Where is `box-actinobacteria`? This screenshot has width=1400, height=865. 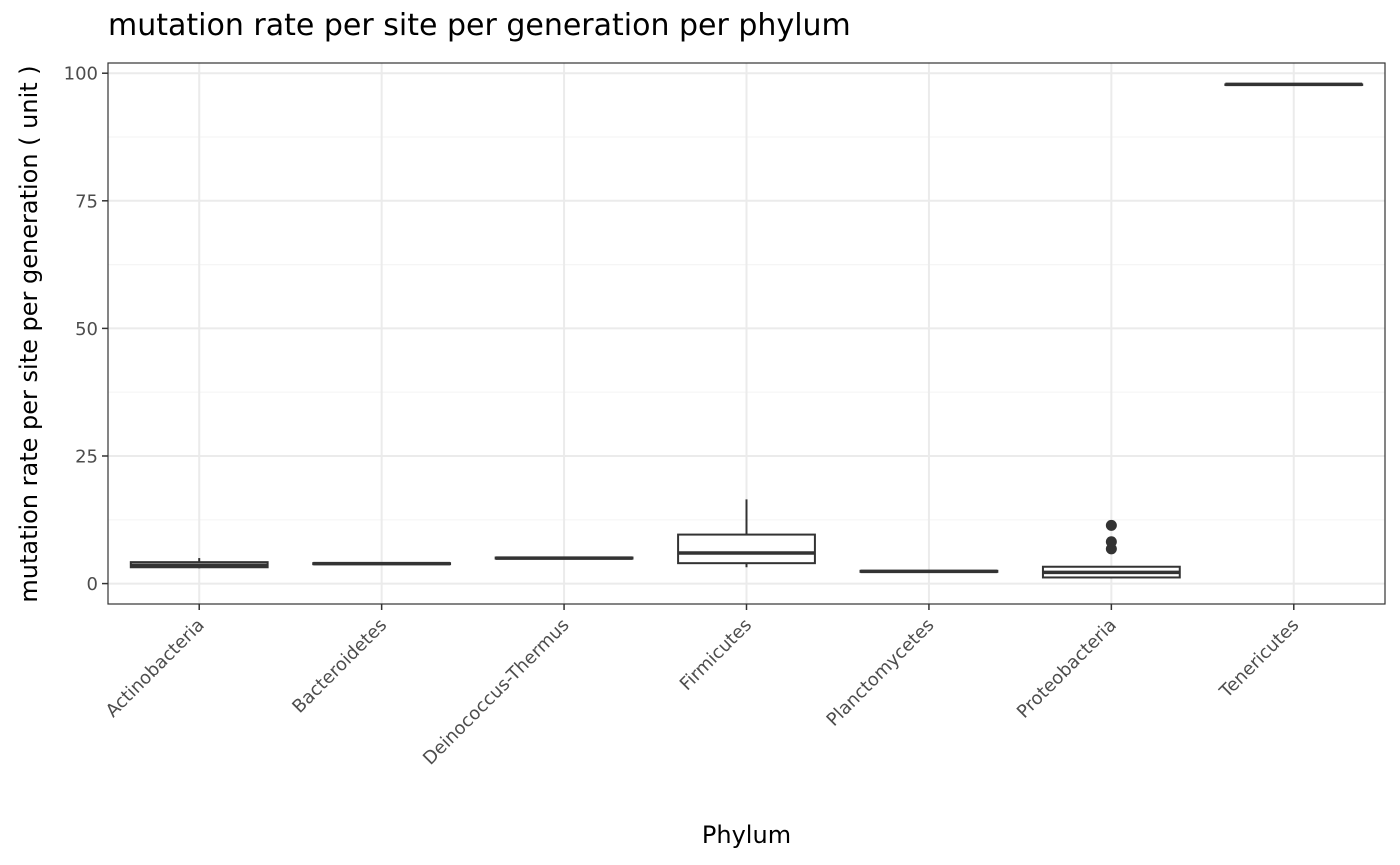 box-actinobacteria is located at coordinates (199, 563).